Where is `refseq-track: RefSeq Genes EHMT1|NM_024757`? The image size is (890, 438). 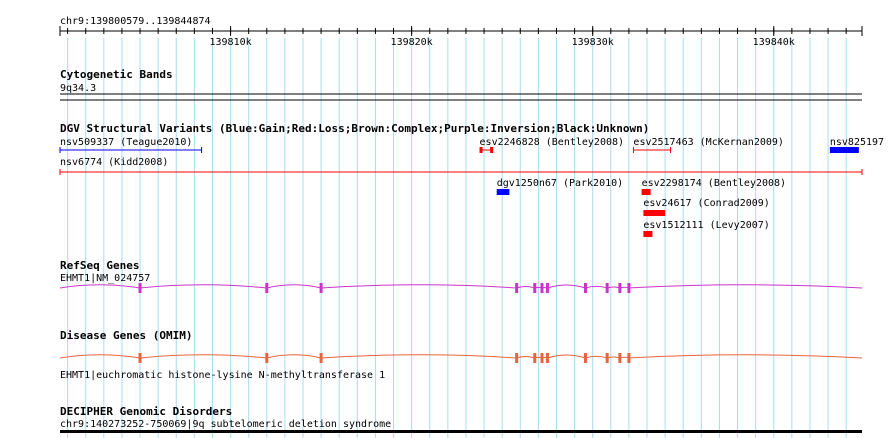 refseq-track: RefSeq Genes EHMT1|NM_024757 is located at coordinates (461, 276).